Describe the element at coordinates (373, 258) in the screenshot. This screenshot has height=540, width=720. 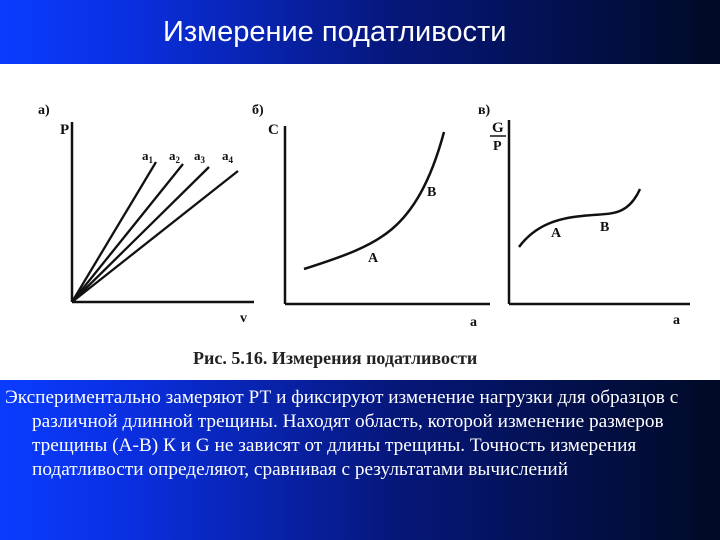
I see `panel-b-point-a: A` at that location.